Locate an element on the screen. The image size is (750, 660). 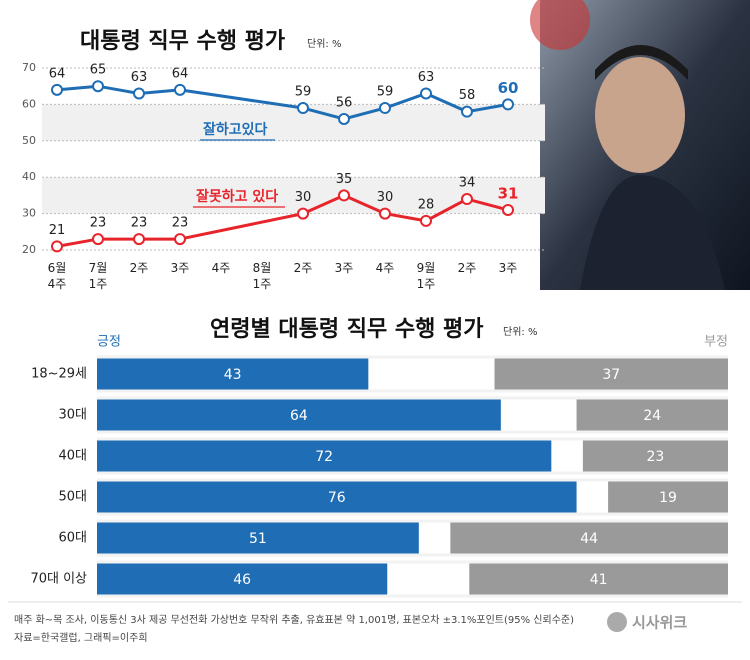
series-line is located at coordinates (282, 102).